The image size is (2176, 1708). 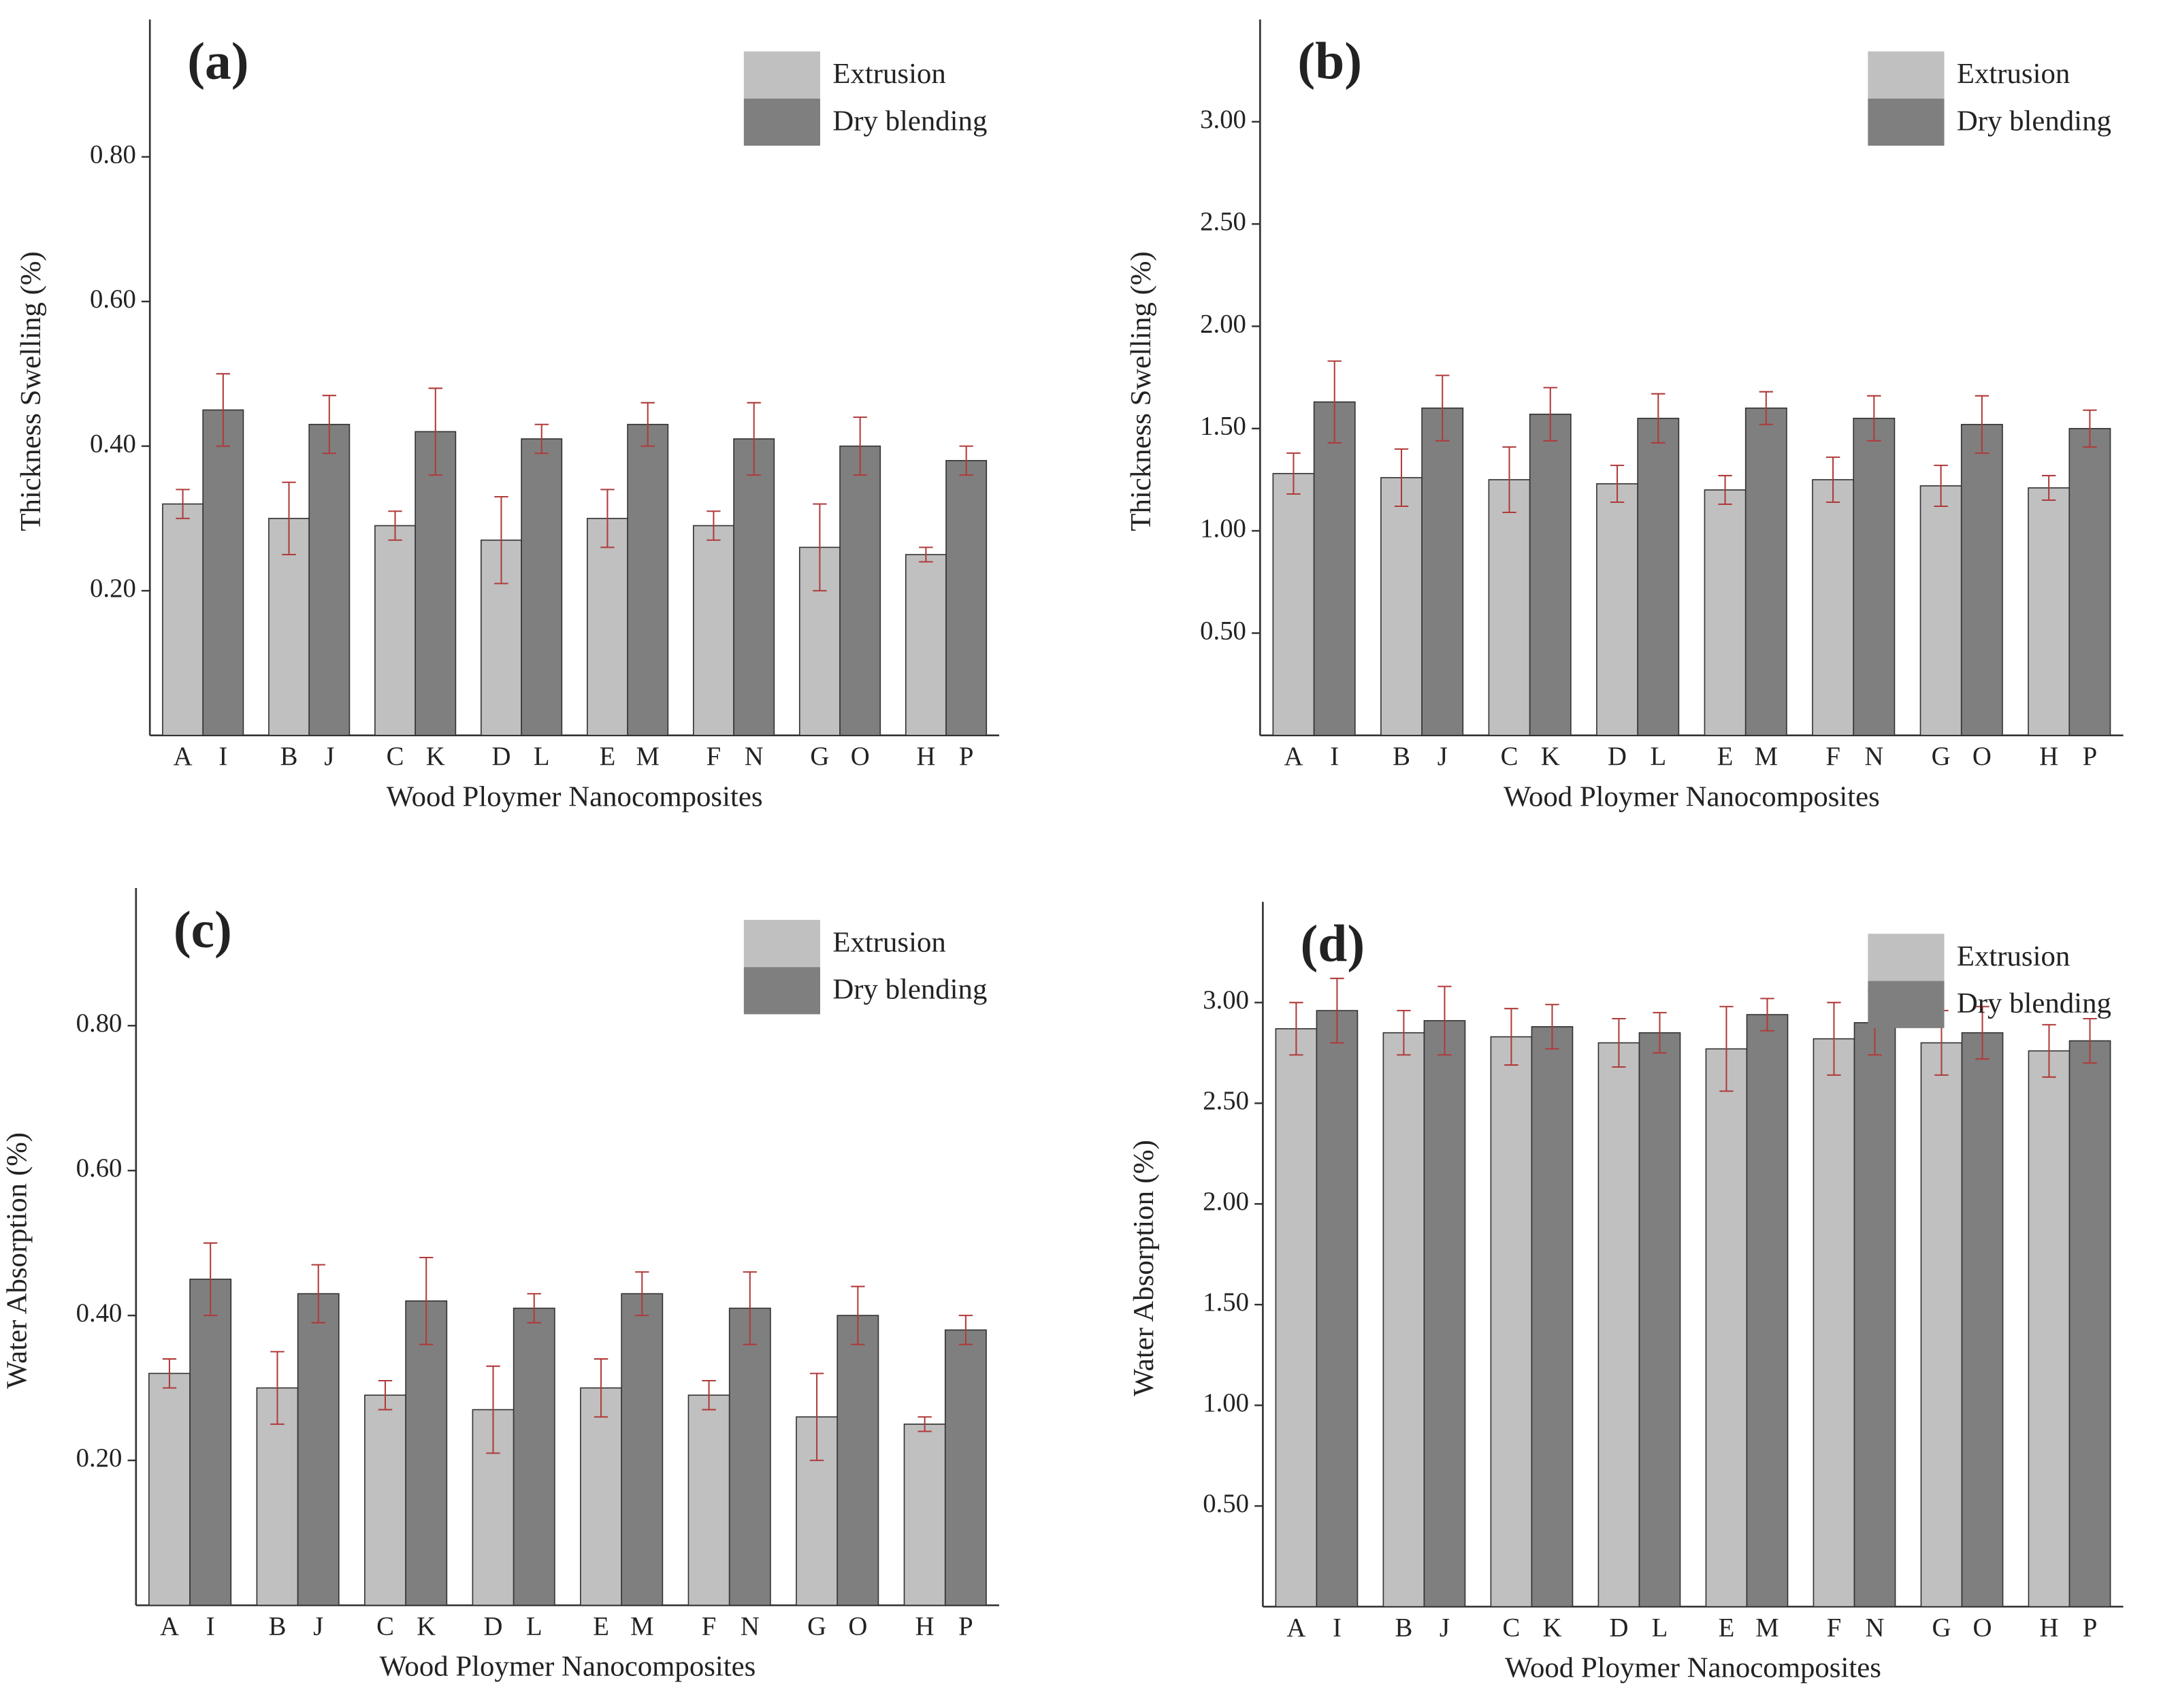 What do you see at coordinates (1226, 1302) in the screenshot?
I see `y-tick-label: 1.50` at bounding box center [1226, 1302].